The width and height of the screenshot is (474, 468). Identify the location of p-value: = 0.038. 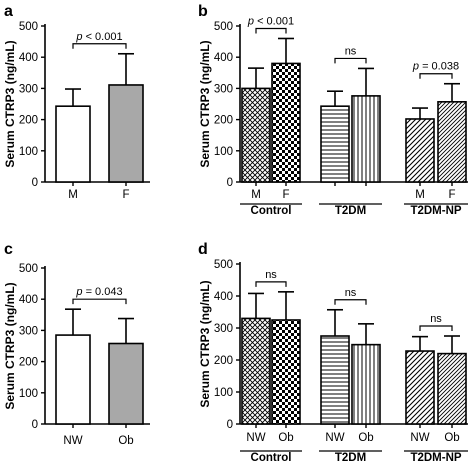
(439, 67).